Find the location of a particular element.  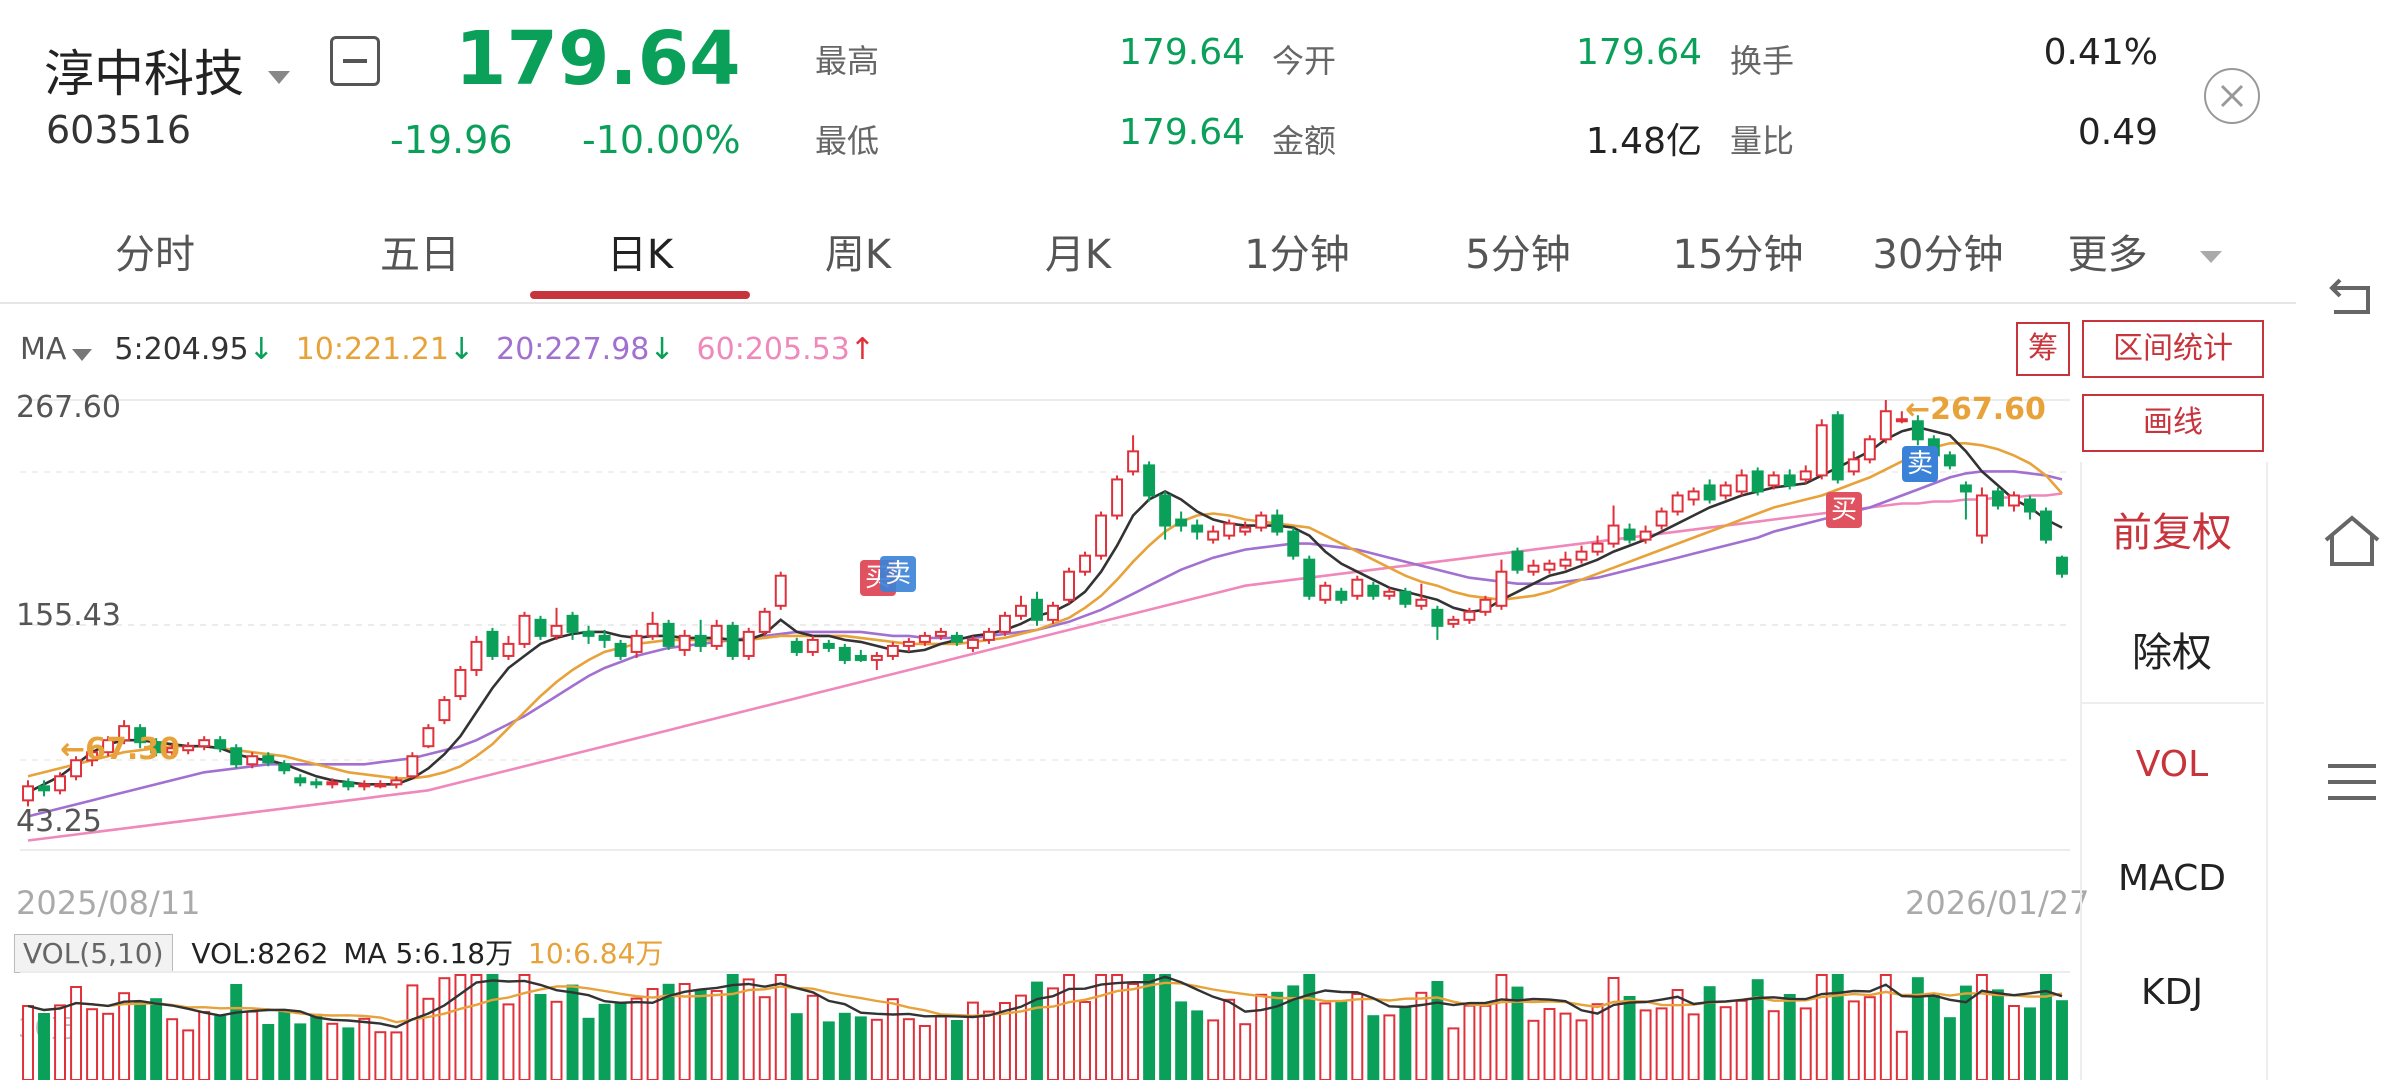

kdj-button: KDJ is located at coordinates (2172, 992).